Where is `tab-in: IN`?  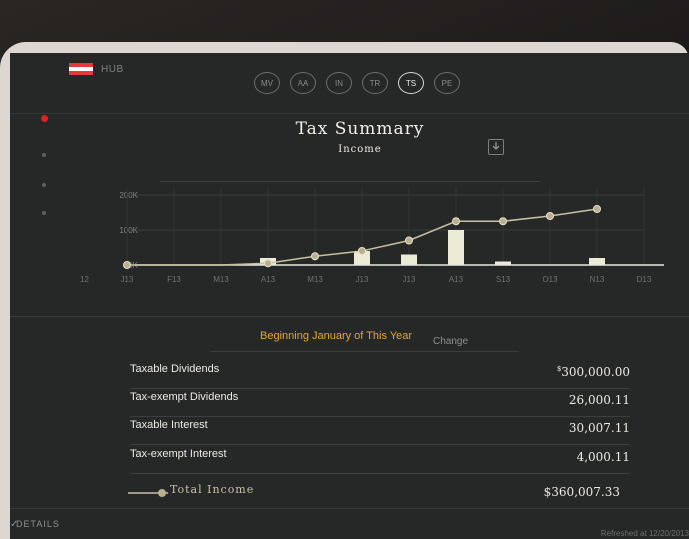
tab-in: IN is located at coordinates (339, 83).